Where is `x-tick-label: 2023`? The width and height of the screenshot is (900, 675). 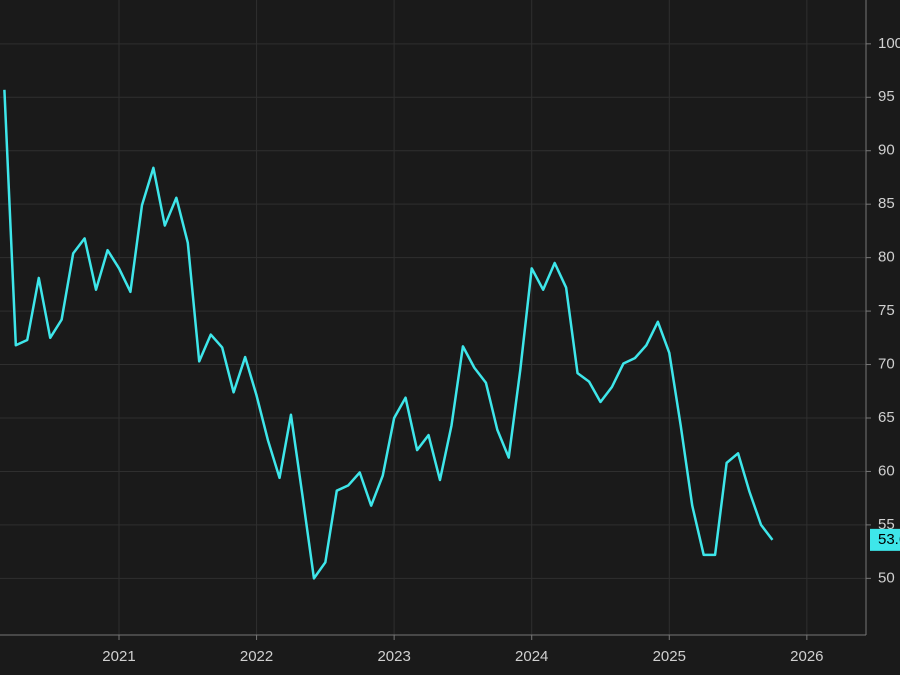 x-tick-label: 2023 is located at coordinates (393, 656).